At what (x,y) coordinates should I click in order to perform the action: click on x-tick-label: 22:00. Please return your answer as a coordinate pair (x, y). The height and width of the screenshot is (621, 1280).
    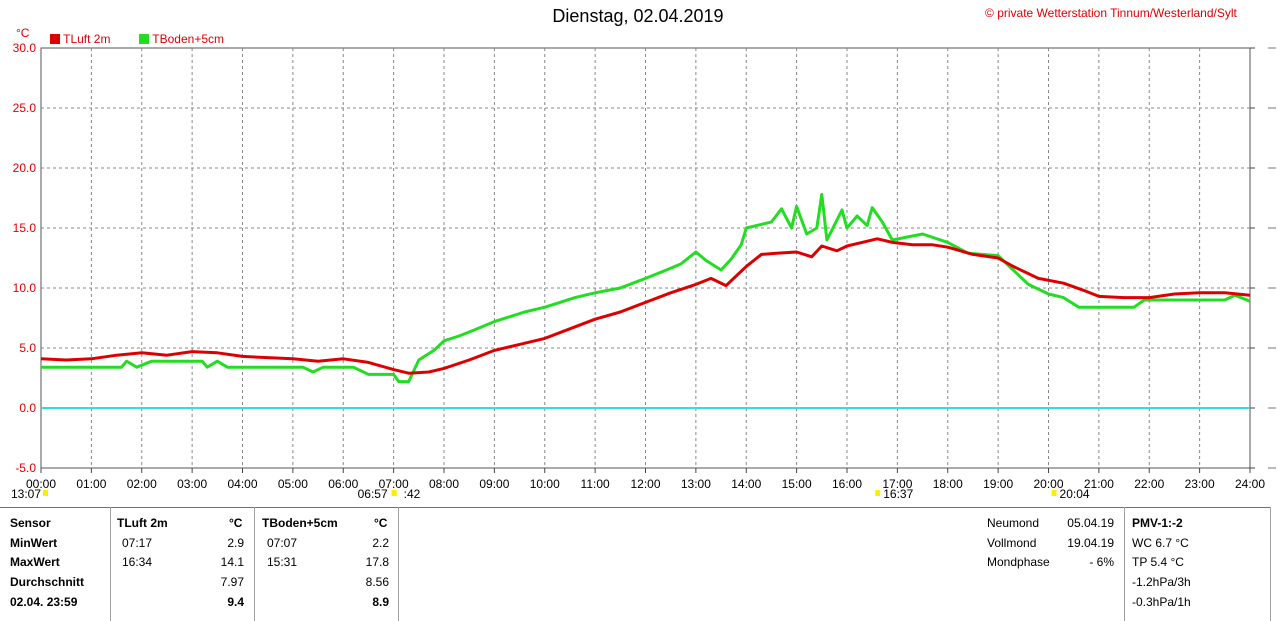
    Looking at the image, I should click on (1149, 484).